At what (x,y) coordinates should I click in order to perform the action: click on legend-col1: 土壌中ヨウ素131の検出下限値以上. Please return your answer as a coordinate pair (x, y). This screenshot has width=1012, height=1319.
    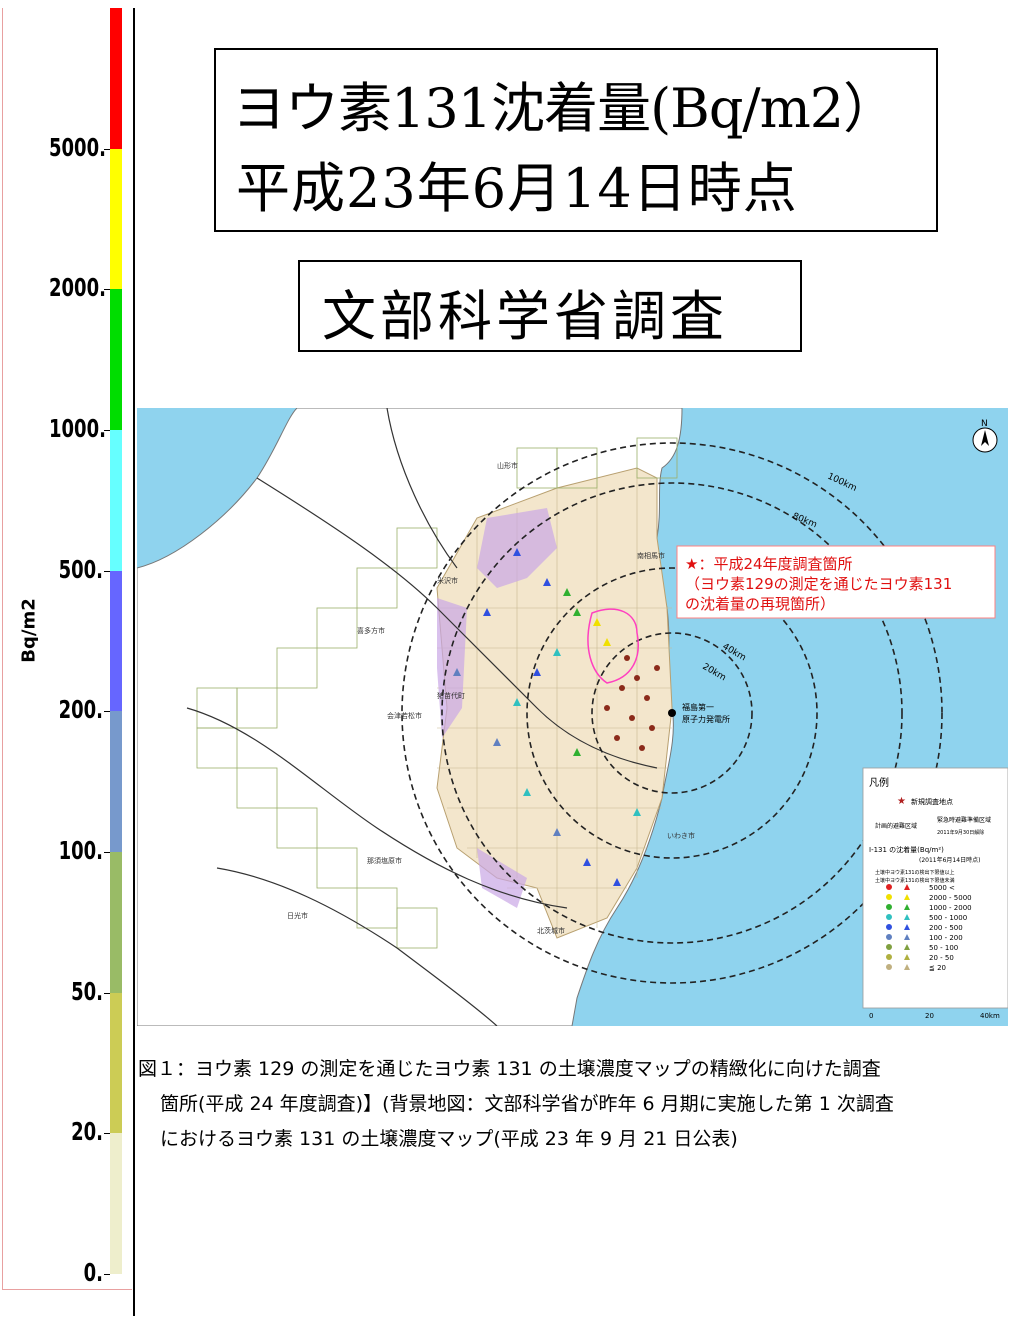
    Looking at the image, I should click on (915, 872).